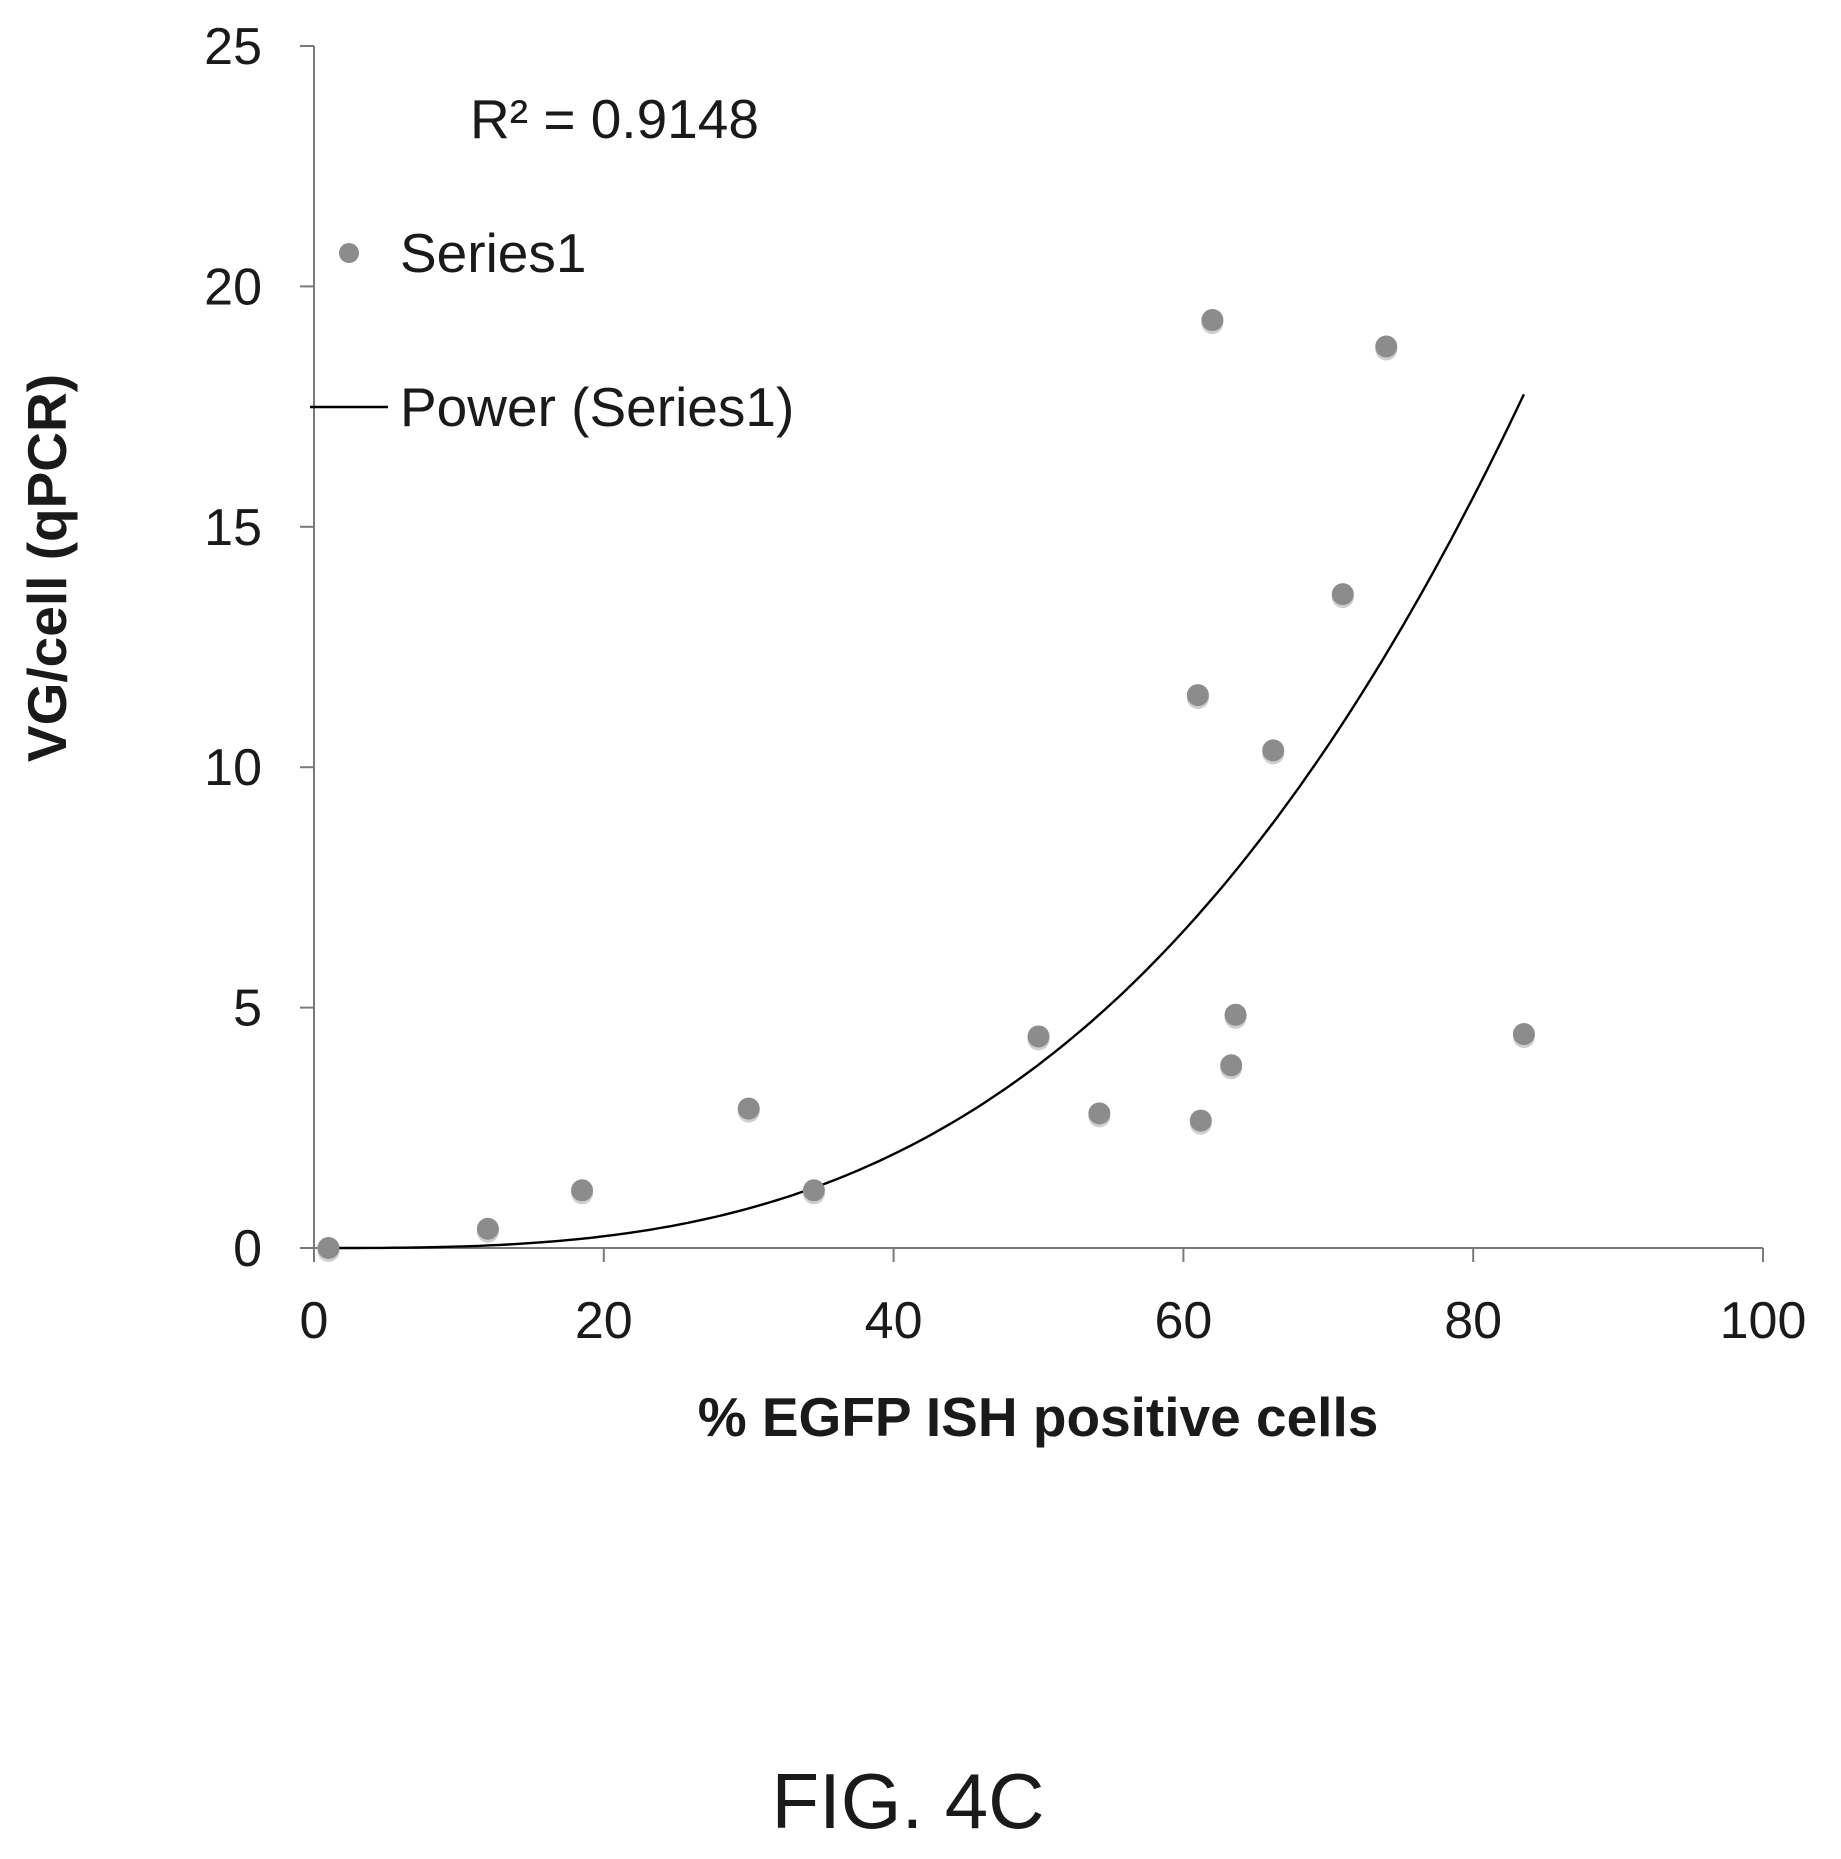 This screenshot has width=1841, height=1859. What do you see at coordinates (1038, 1417) in the screenshot?
I see `x-axis-title: % EGFP ISH positive cells` at bounding box center [1038, 1417].